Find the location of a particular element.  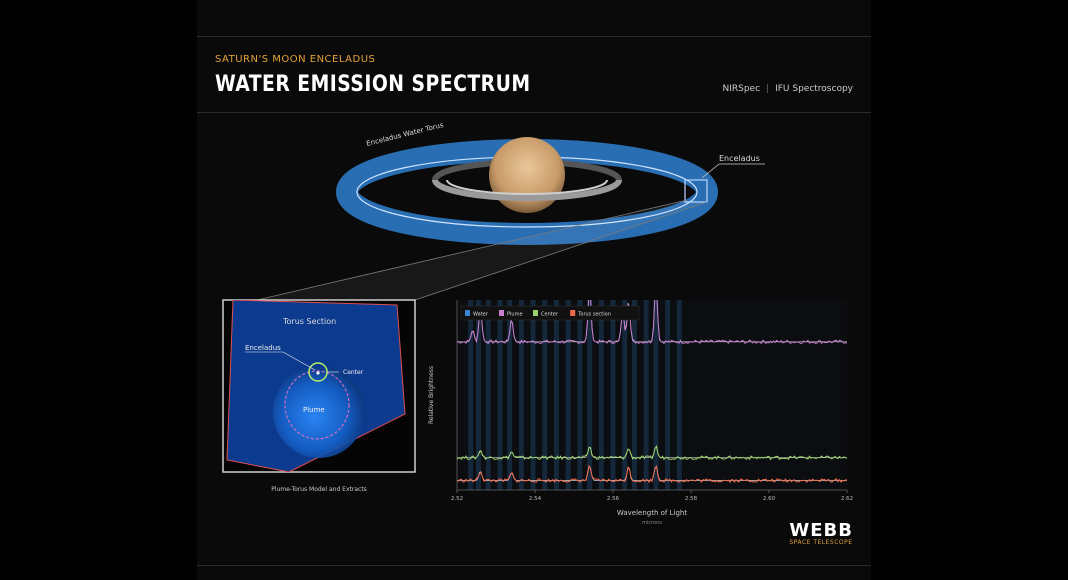

enceladus-label: Enceladus is located at coordinates (739, 158).